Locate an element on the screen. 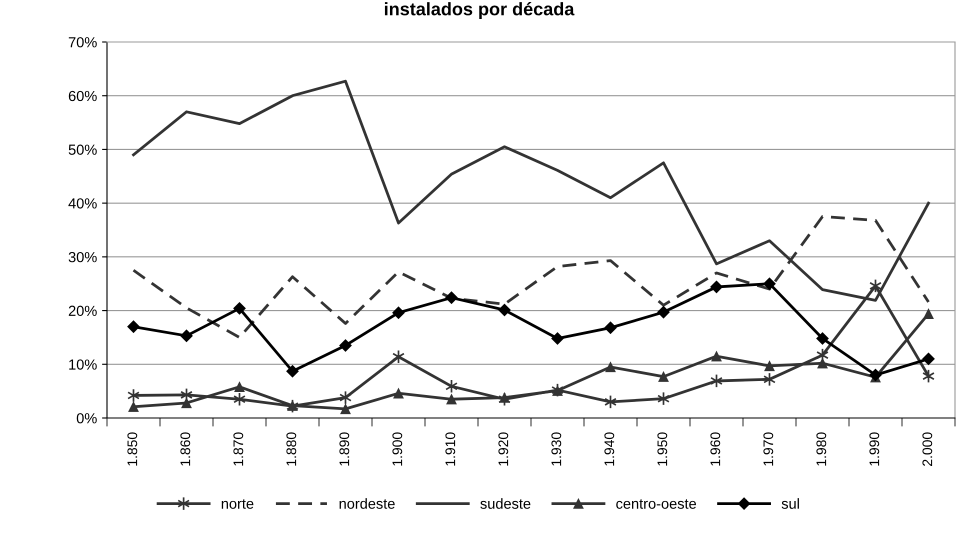 This screenshot has width=958, height=534. legend-label: sul is located at coordinates (790, 503).